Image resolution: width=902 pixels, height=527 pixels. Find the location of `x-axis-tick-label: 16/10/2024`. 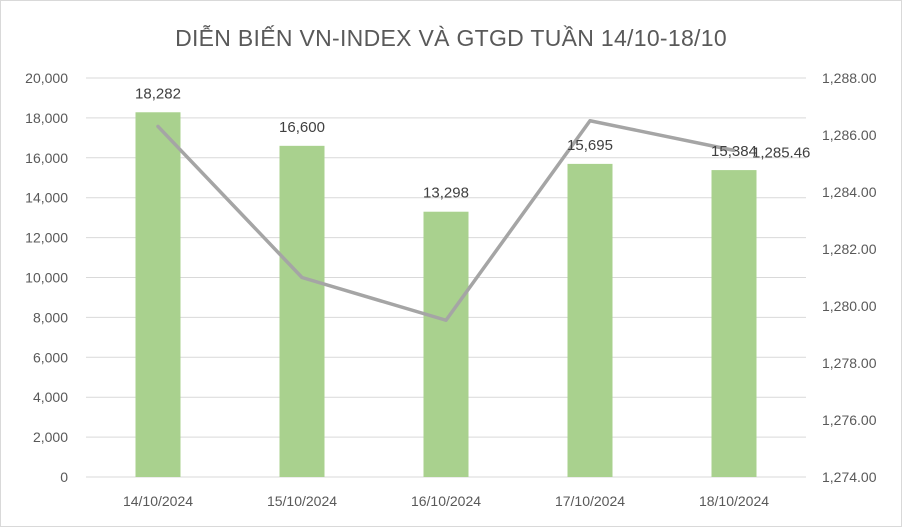

x-axis-tick-label: 16/10/2024 is located at coordinates (446, 501).